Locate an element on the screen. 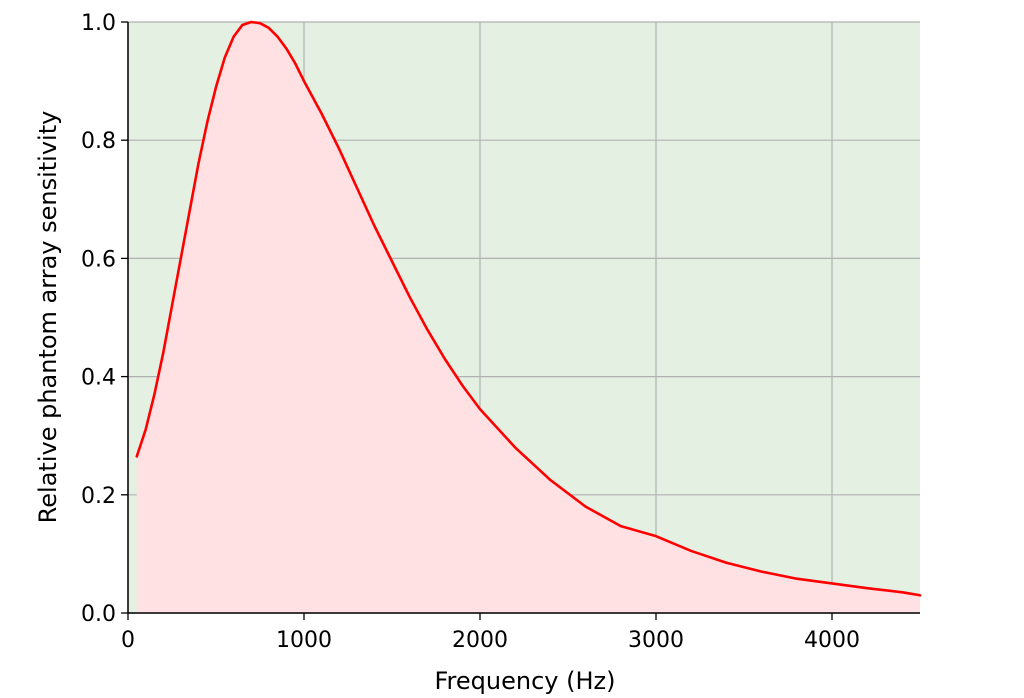 The width and height of the screenshot is (1024, 698). y-tick-label: 0.6 is located at coordinates (98, 259).